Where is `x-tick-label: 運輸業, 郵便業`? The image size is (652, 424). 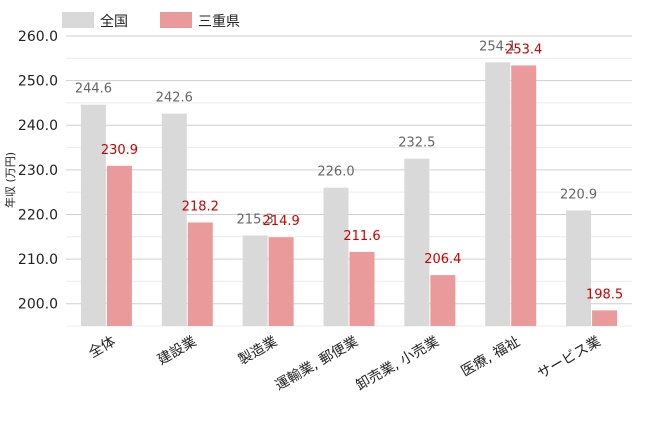 x-tick-label: 運輸業, 郵便業 is located at coordinates (317, 364).